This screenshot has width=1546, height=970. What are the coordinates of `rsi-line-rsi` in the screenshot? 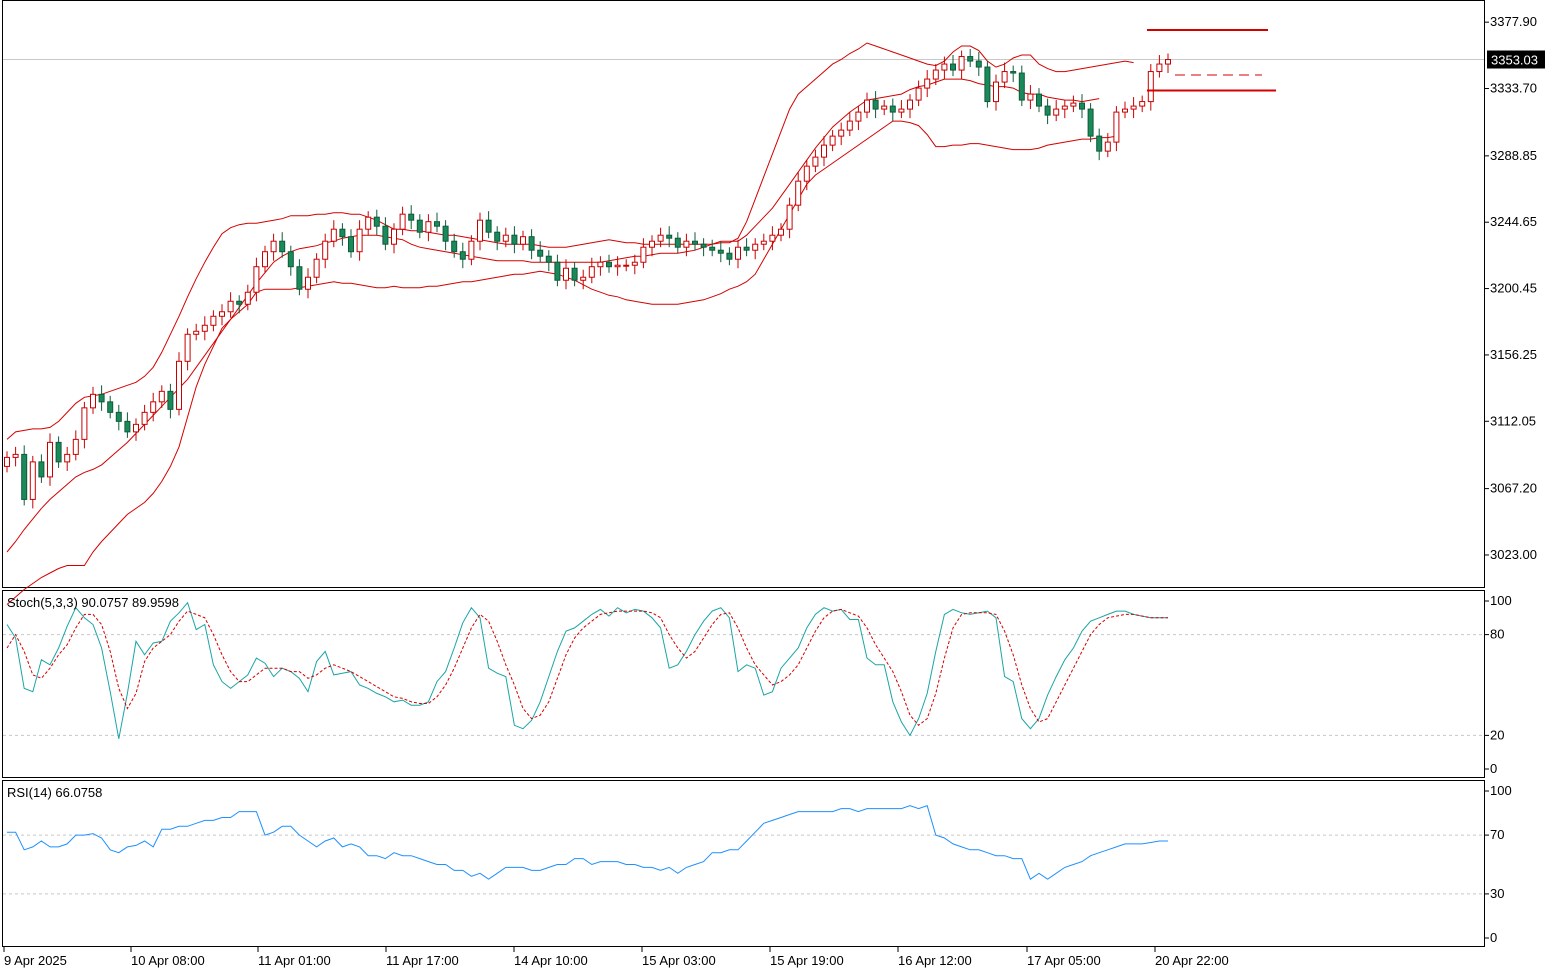 It's located at (587, 842).